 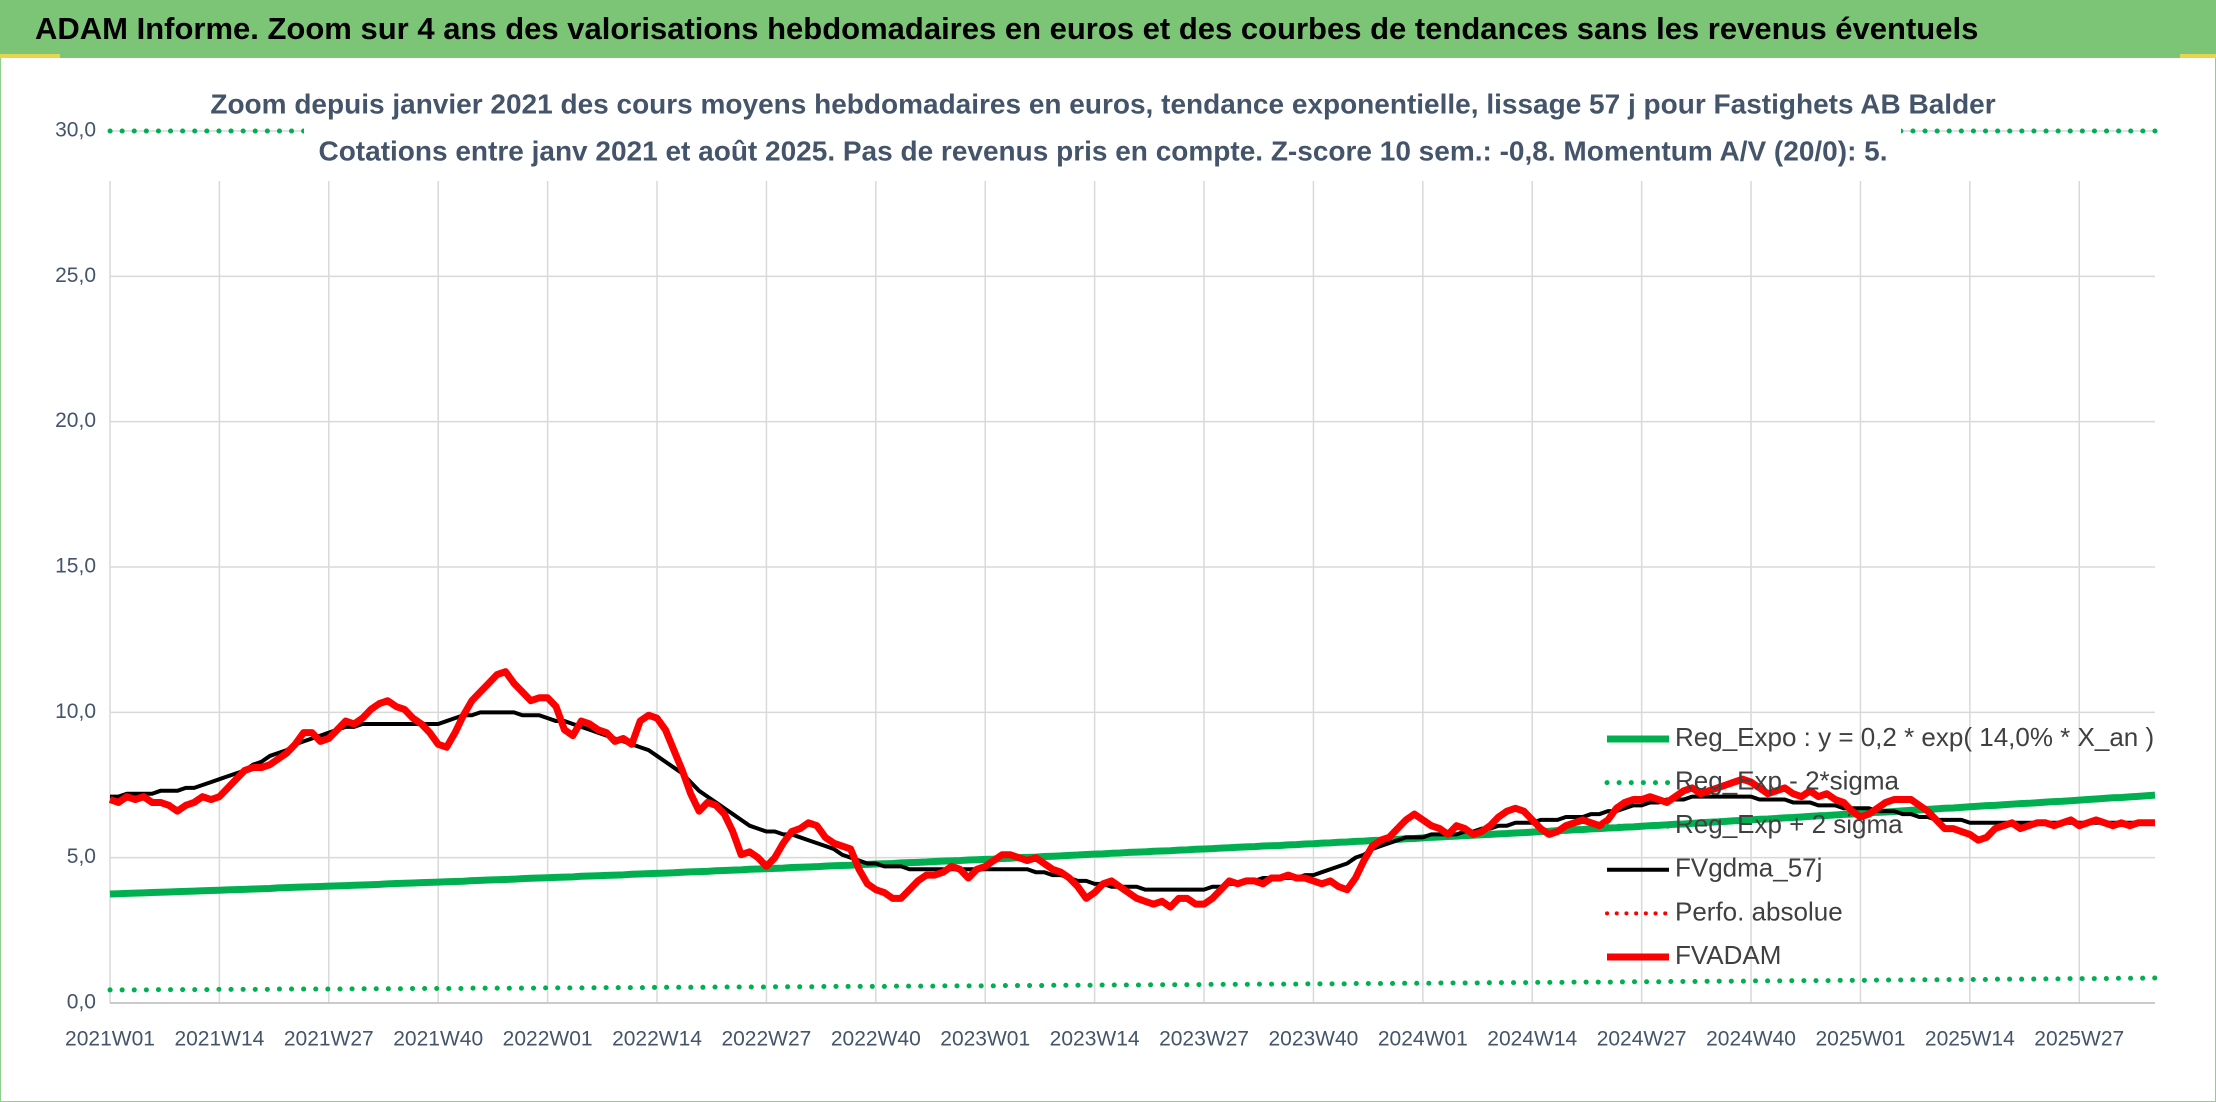 What do you see at coordinates (657, 1039) in the screenshot?
I see `x-tick-label: 2022W14` at bounding box center [657, 1039].